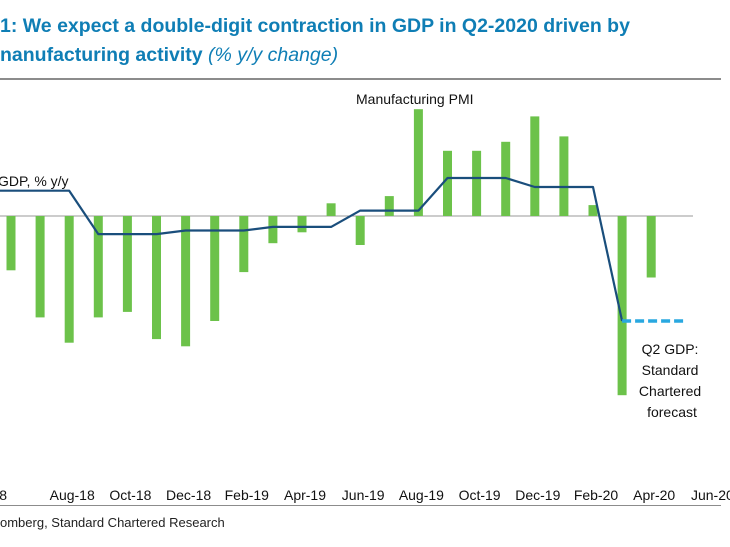 This screenshot has height=547, width=730. I want to click on x-tick-label: Jun-19, so click(363, 495).